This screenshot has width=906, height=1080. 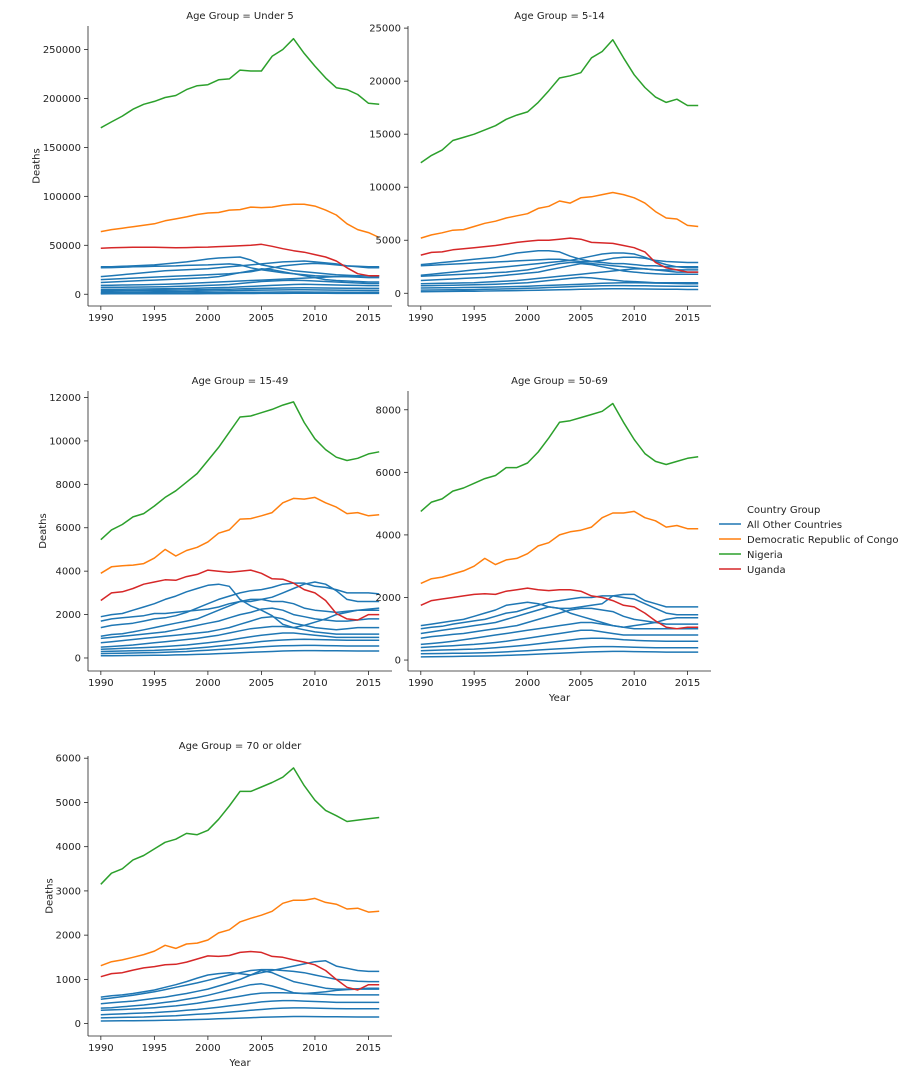 What do you see at coordinates (766, 570) in the screenshot?
I see `legend-label: Uganda` at bounding box center [766, 570].